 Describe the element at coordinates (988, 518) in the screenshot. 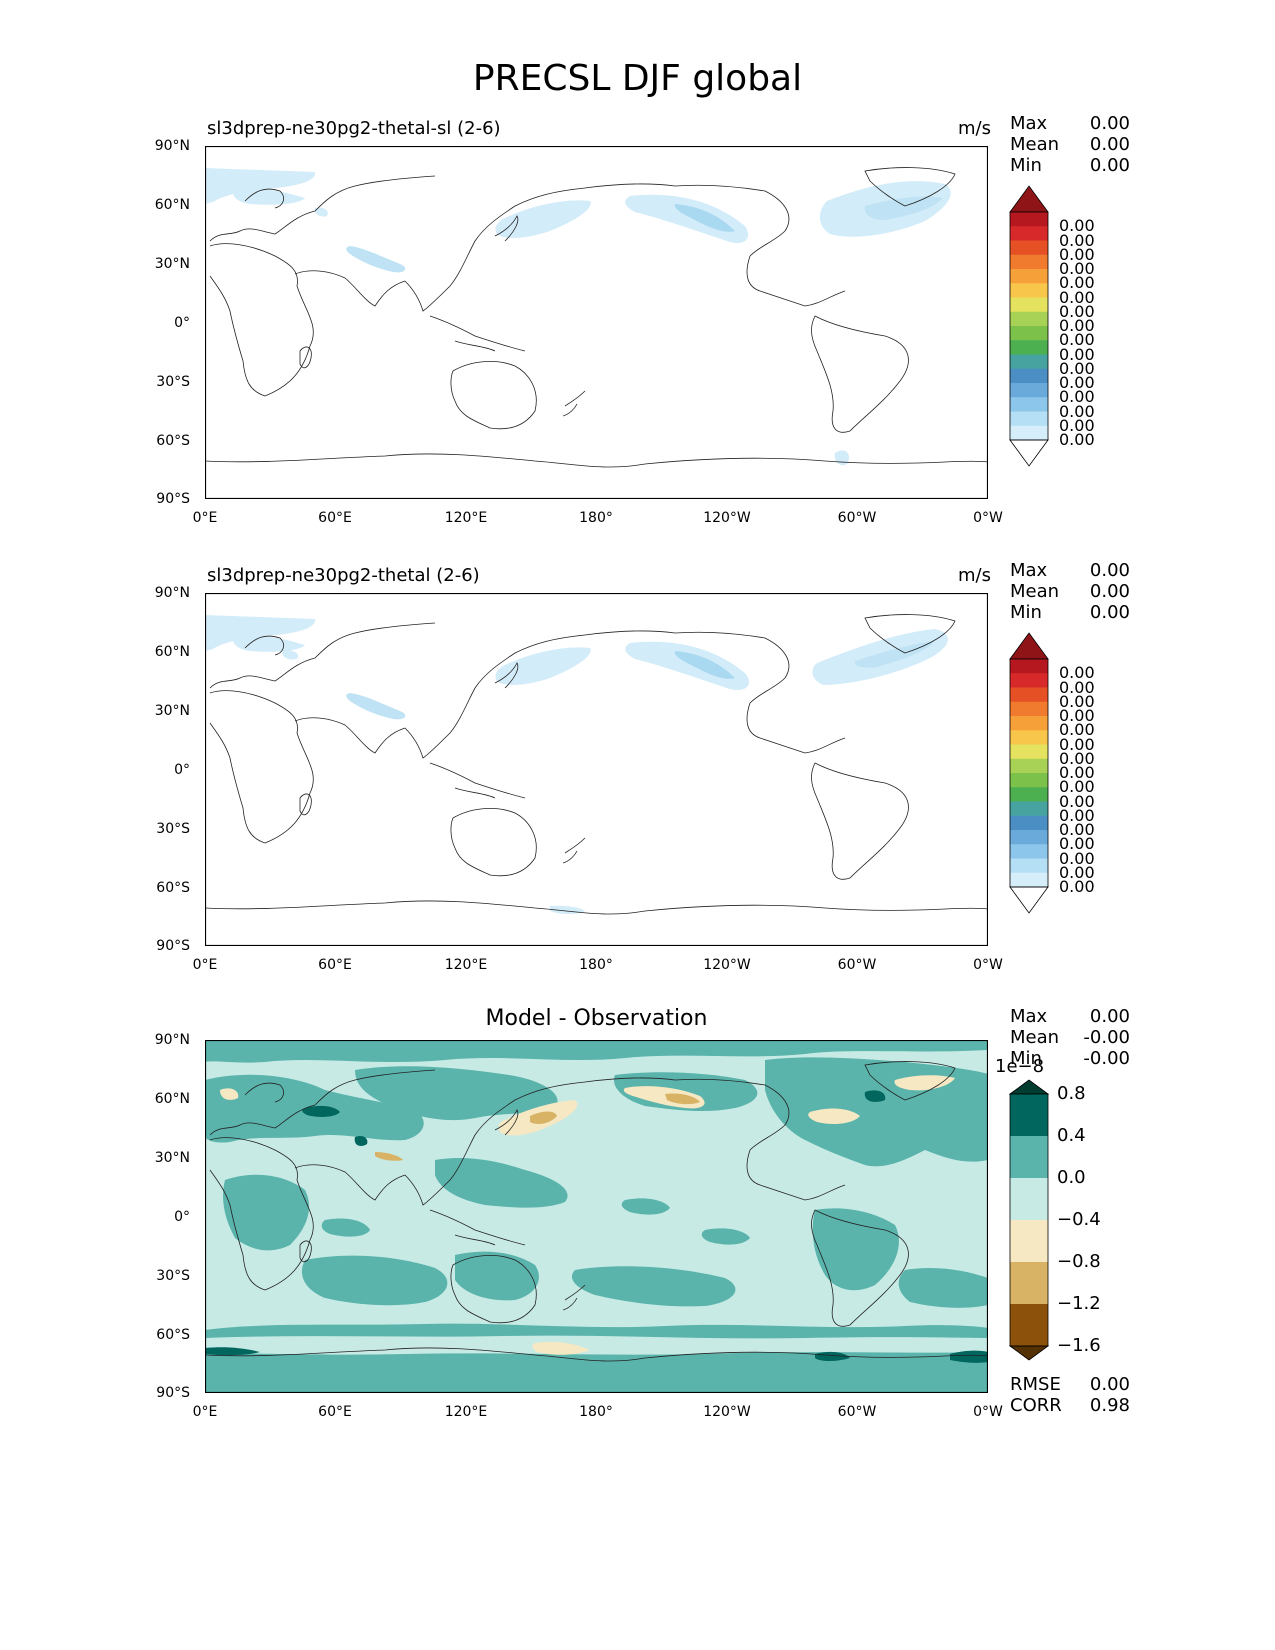

I see `p1-xtick-0W: 0°W` at that location.